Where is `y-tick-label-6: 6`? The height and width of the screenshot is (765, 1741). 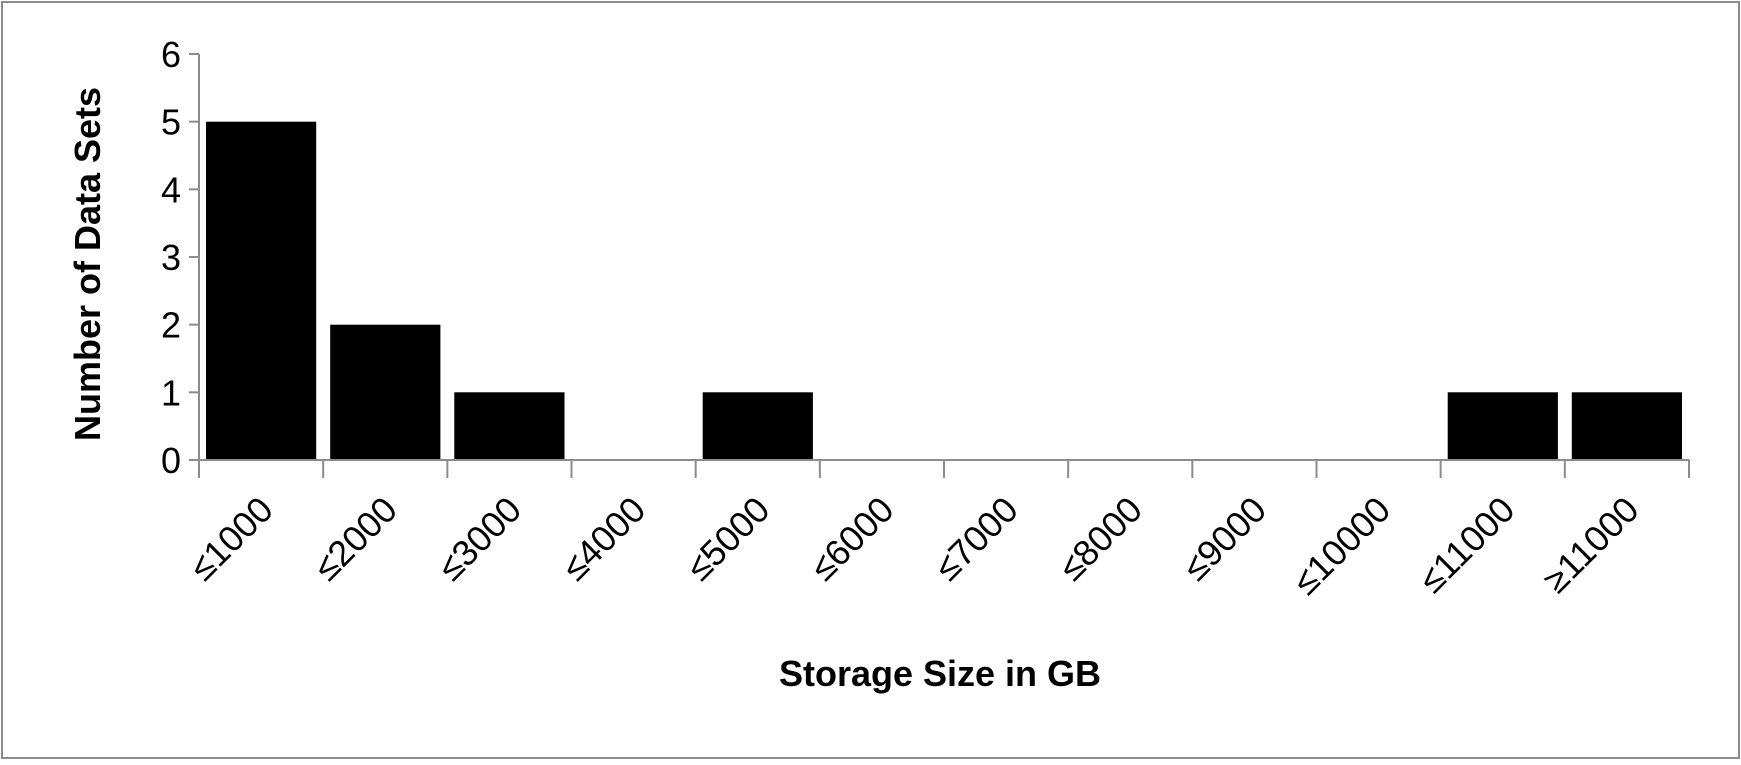
y-tick-label-6: 6 is located at coordinates (171, 54).